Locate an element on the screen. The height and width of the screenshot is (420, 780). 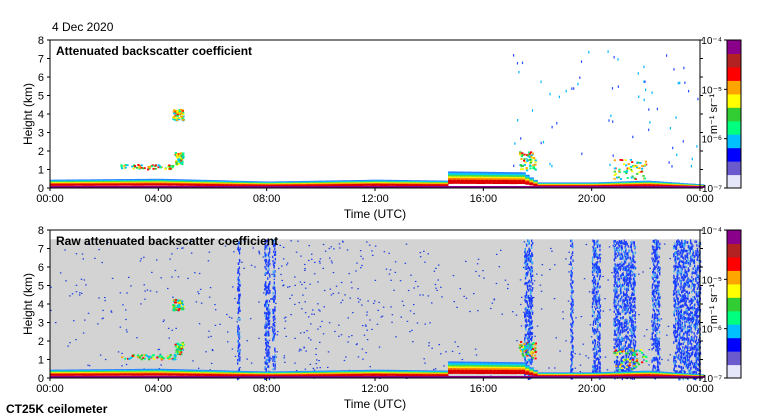
cloud-speck is located at coordinates (683, 141).